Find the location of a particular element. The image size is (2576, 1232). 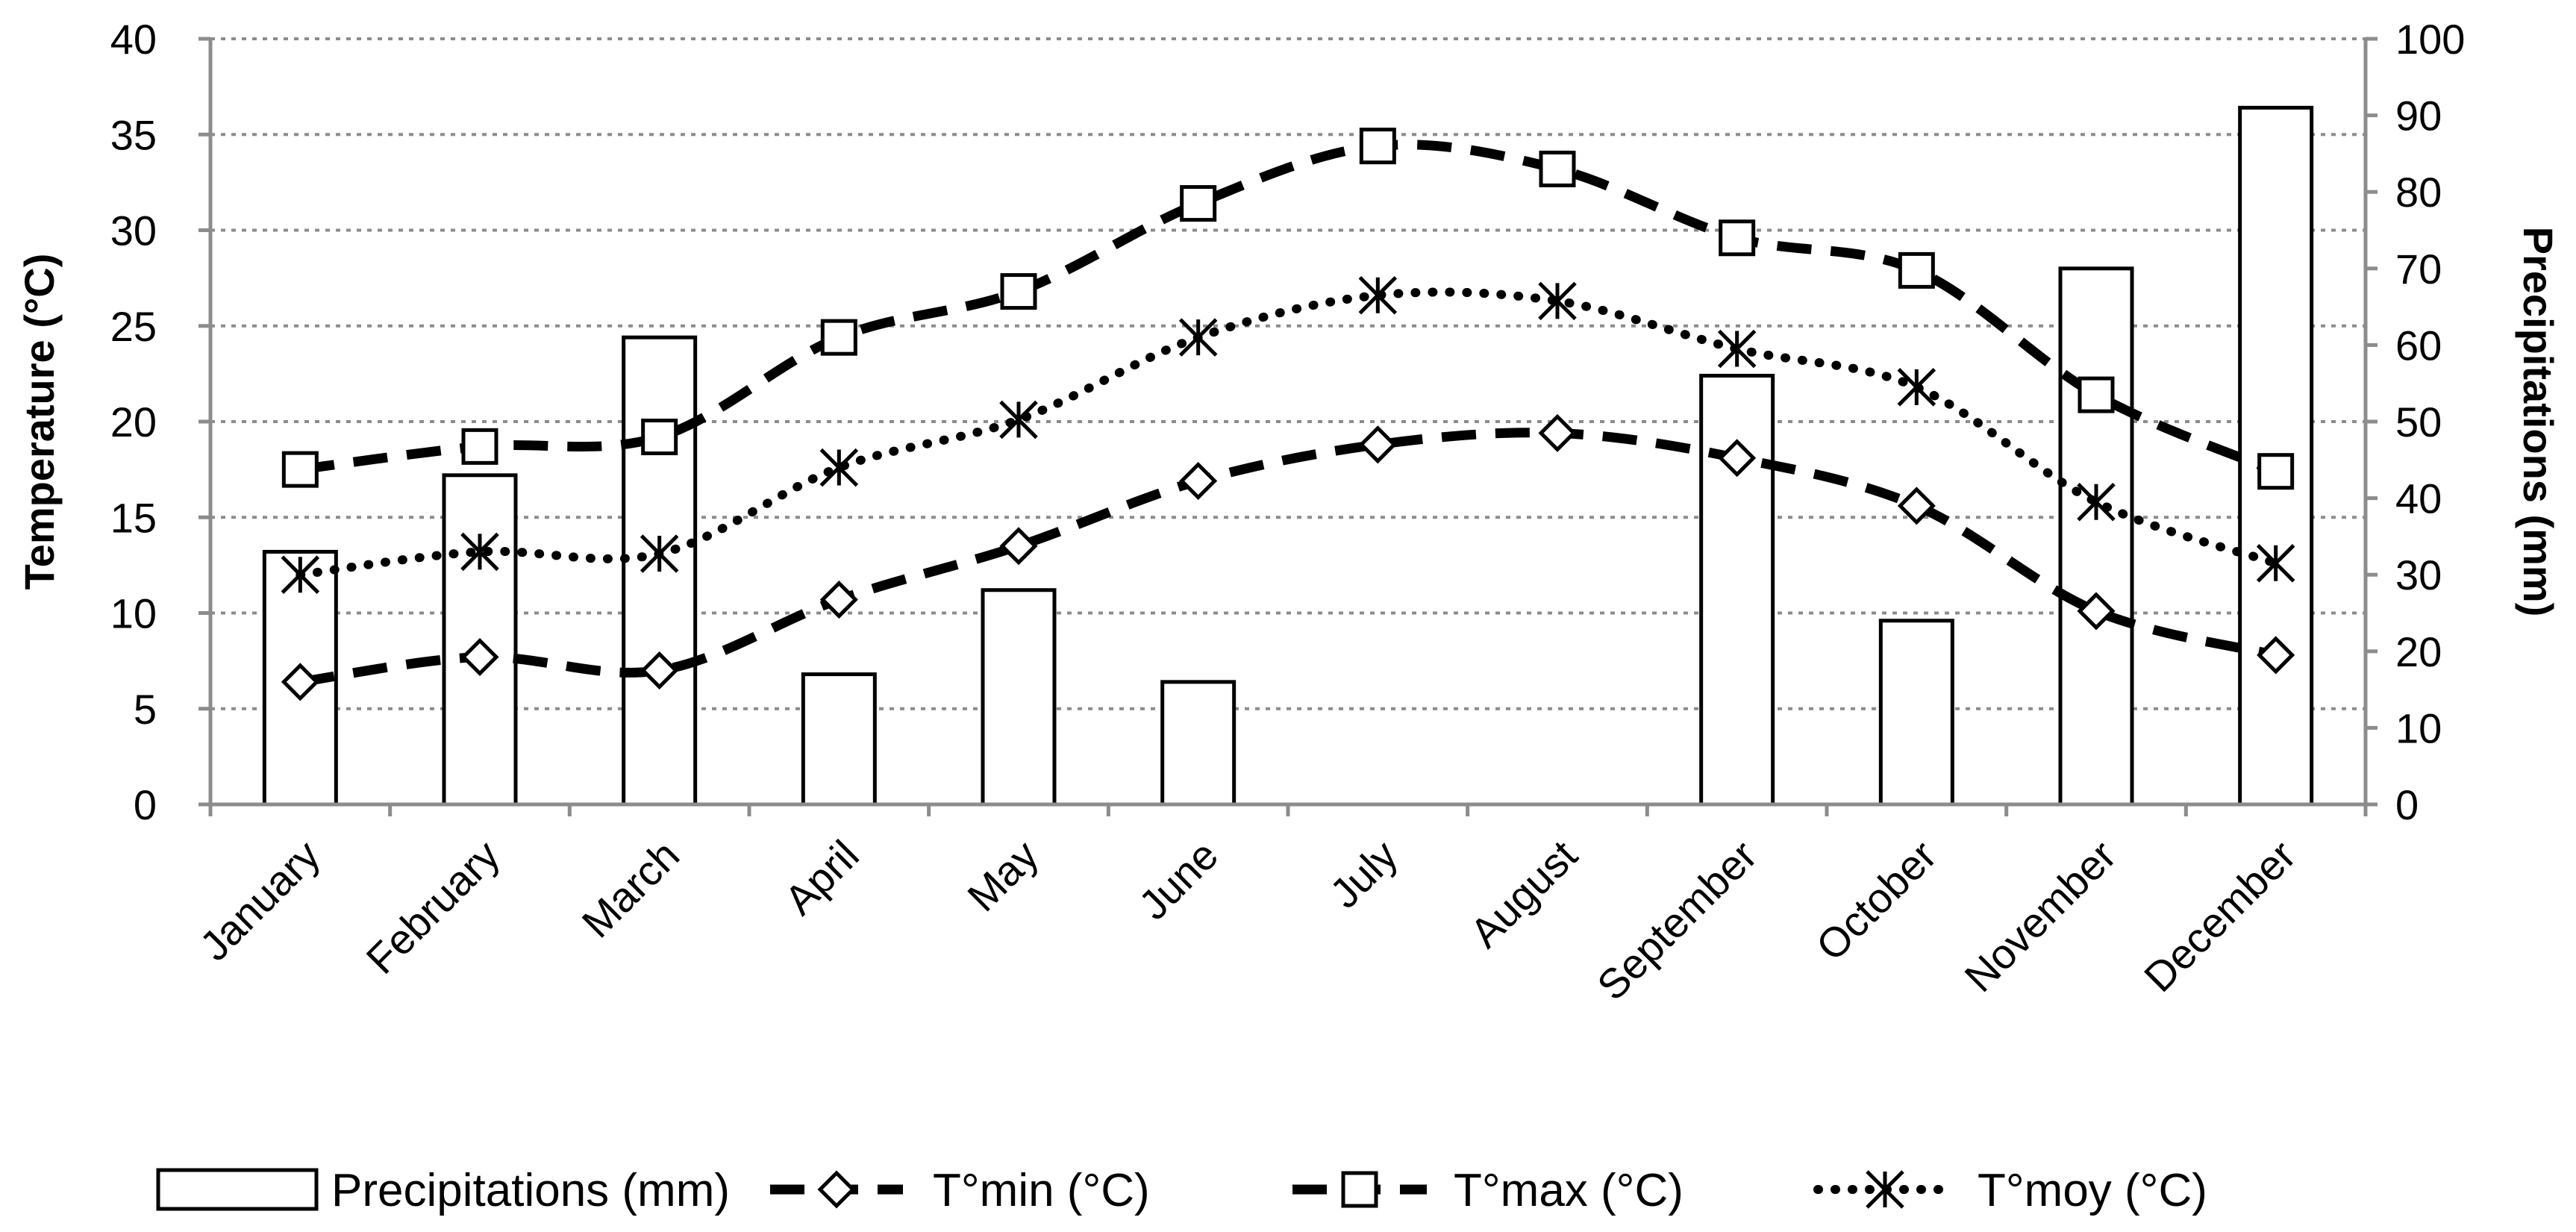

legend-label: T°moy (°C) is located at coordinates (2092, 1190).